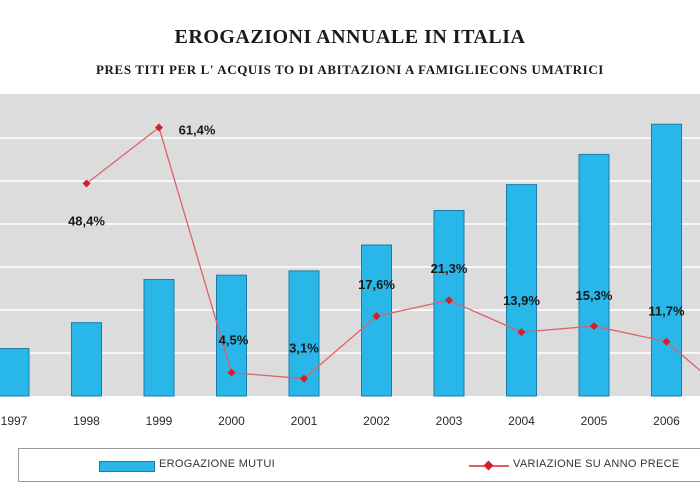 Image resolution: width=700 pixels, height=500 pixels. What do you see at coordinates (350, 37) in the screenshot?
I see `chart-title: EROGAZIONI ANNUALE IN ITALIA` at bounding box center [350, 37].